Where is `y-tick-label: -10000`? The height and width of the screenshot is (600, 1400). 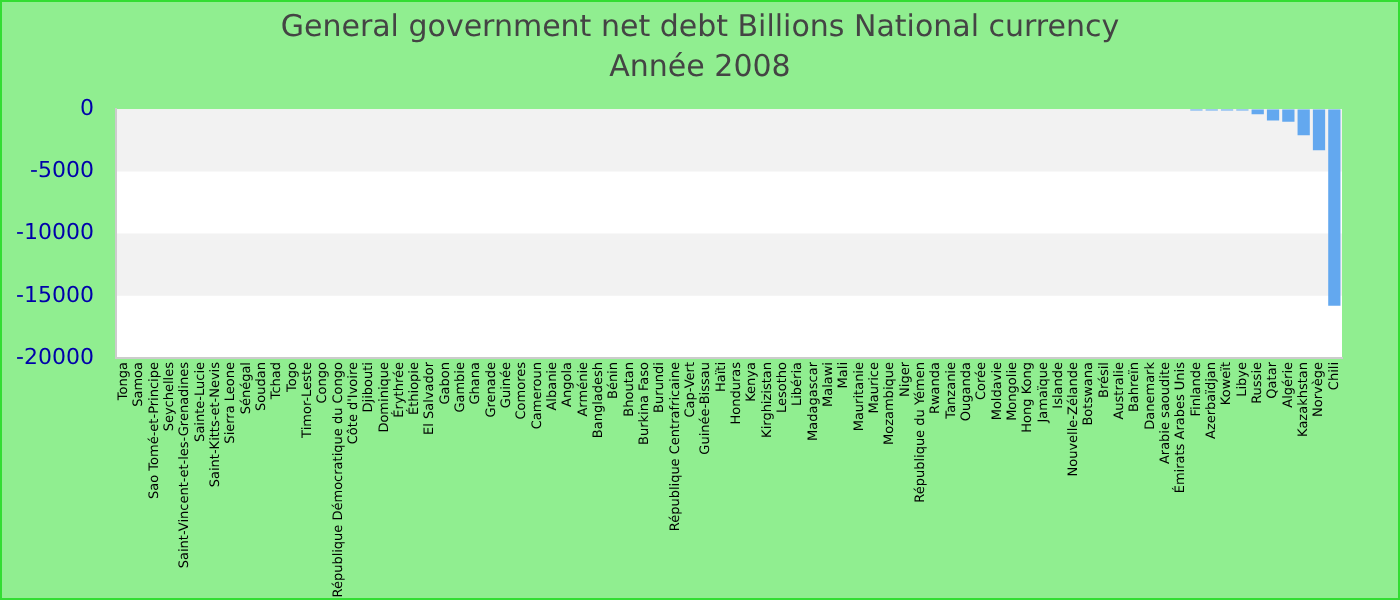 y-tick-label: -10000 is located at coordinates (54, 232).